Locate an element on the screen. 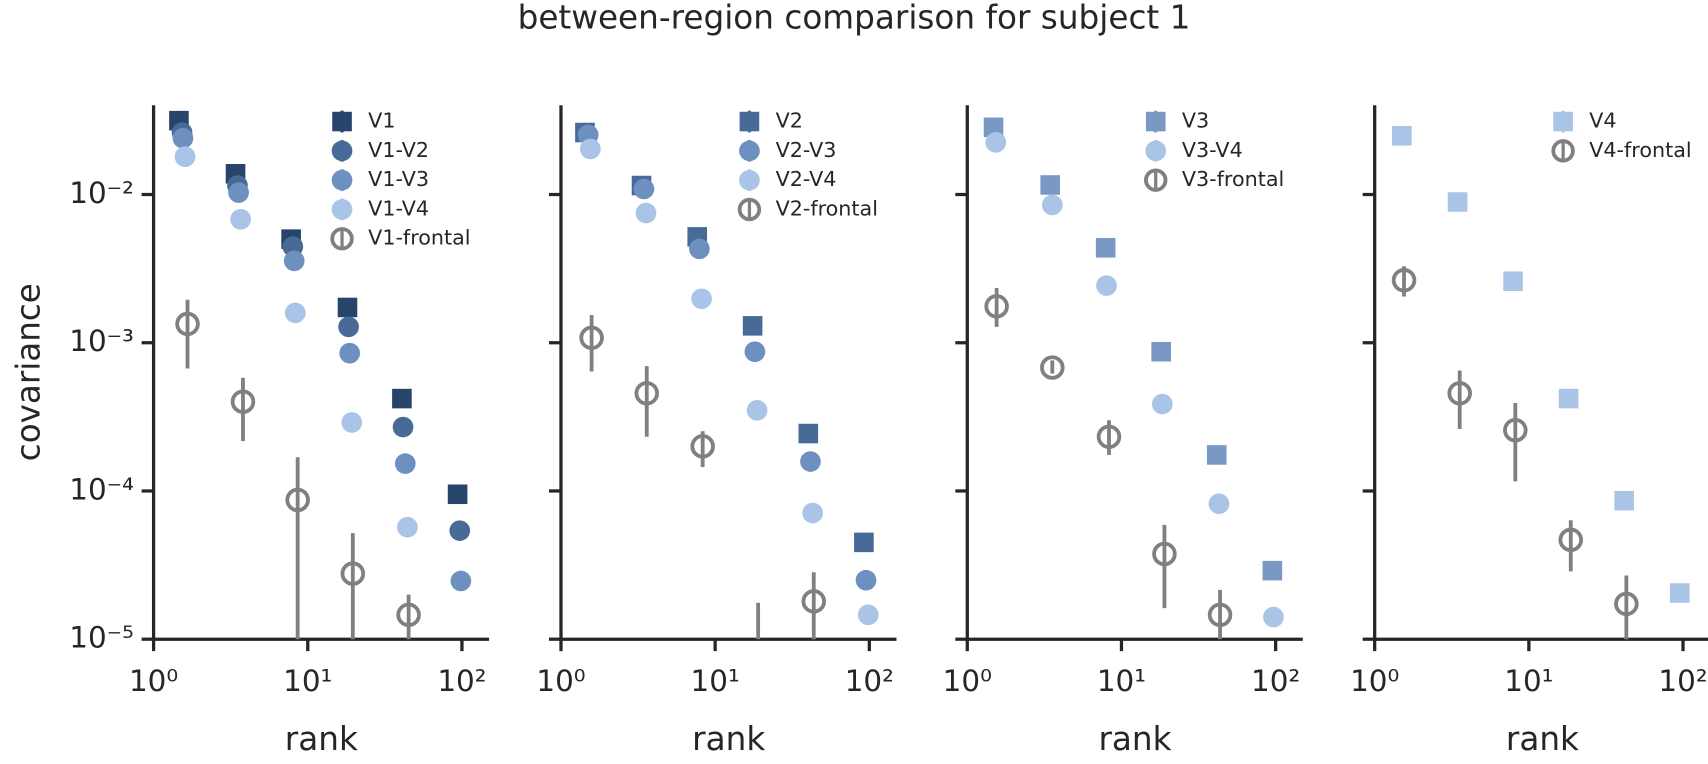 The height and width of the screenshot is (764, 1708). legend-label: V3-V4 is located at coordinates (1212, 150).